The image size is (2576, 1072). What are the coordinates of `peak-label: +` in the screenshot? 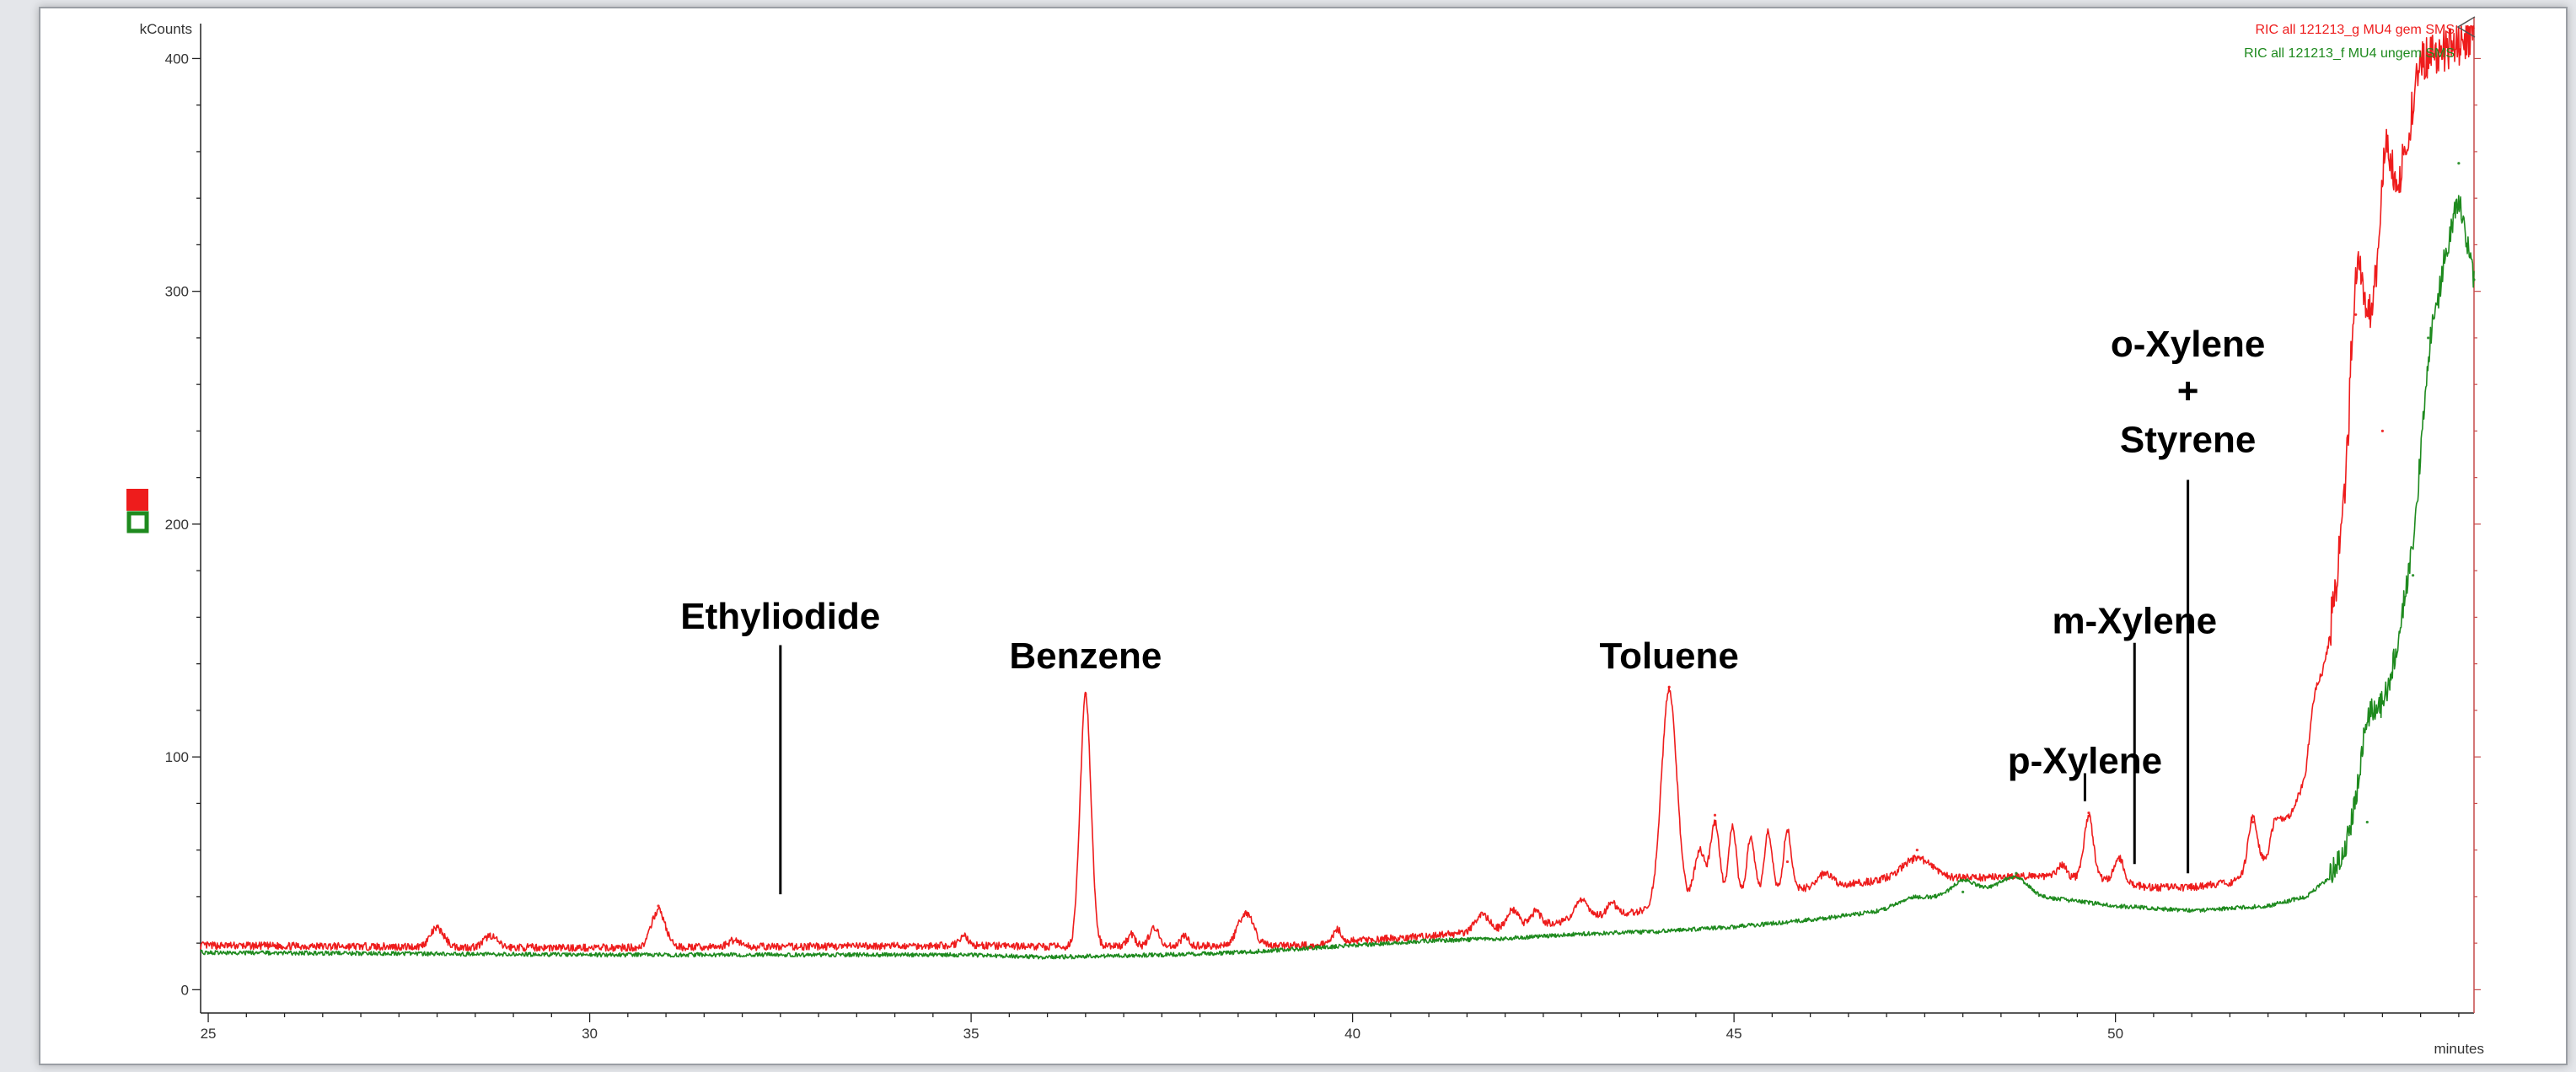 It's located at (2188, 390).